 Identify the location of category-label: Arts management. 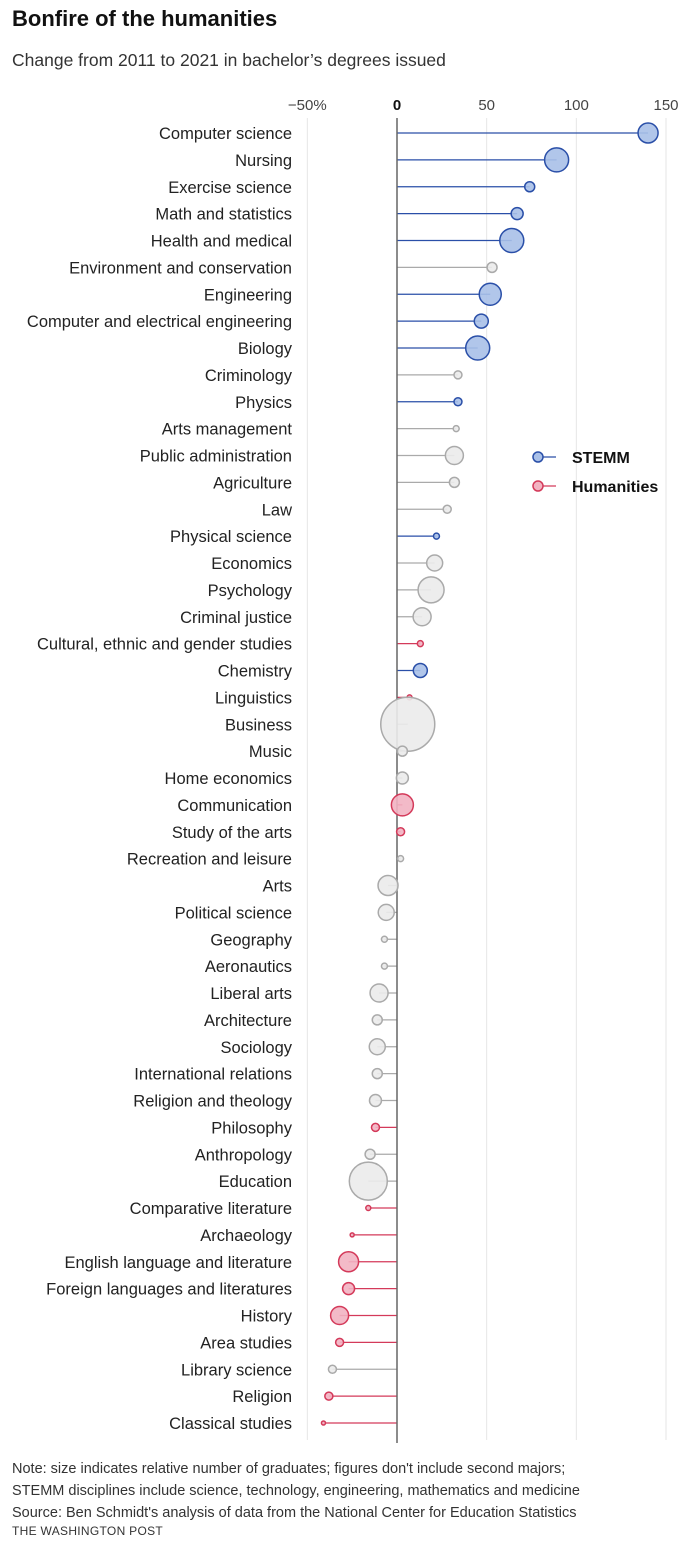
(227, 430).